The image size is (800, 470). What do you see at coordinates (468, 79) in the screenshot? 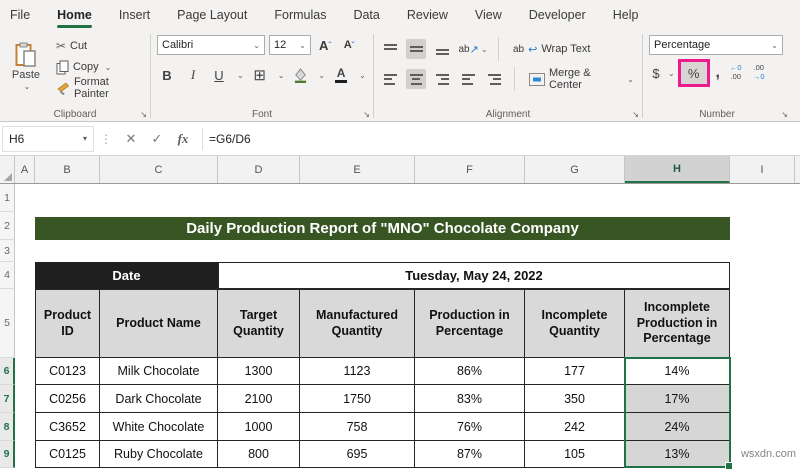
I see `decrease-indent-button` at bounding box center [468, 79].